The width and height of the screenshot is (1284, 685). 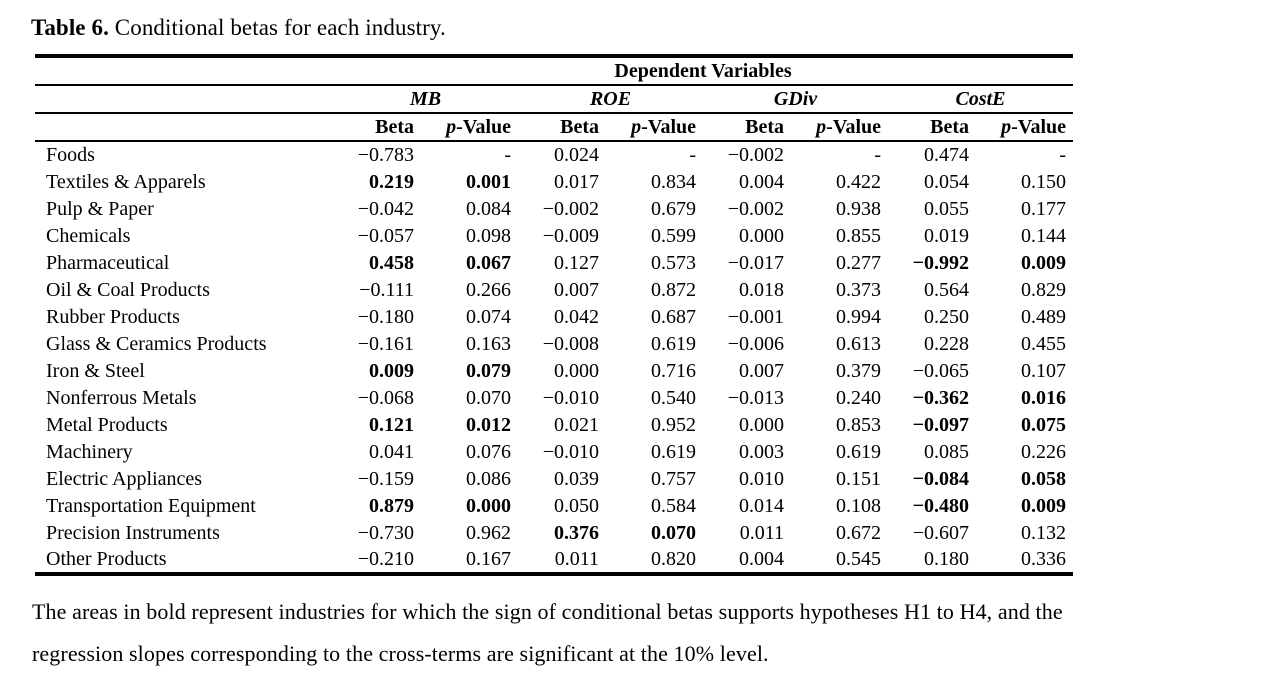 I want to click on value-cell: 0.016, so click(x=1043, y=397).